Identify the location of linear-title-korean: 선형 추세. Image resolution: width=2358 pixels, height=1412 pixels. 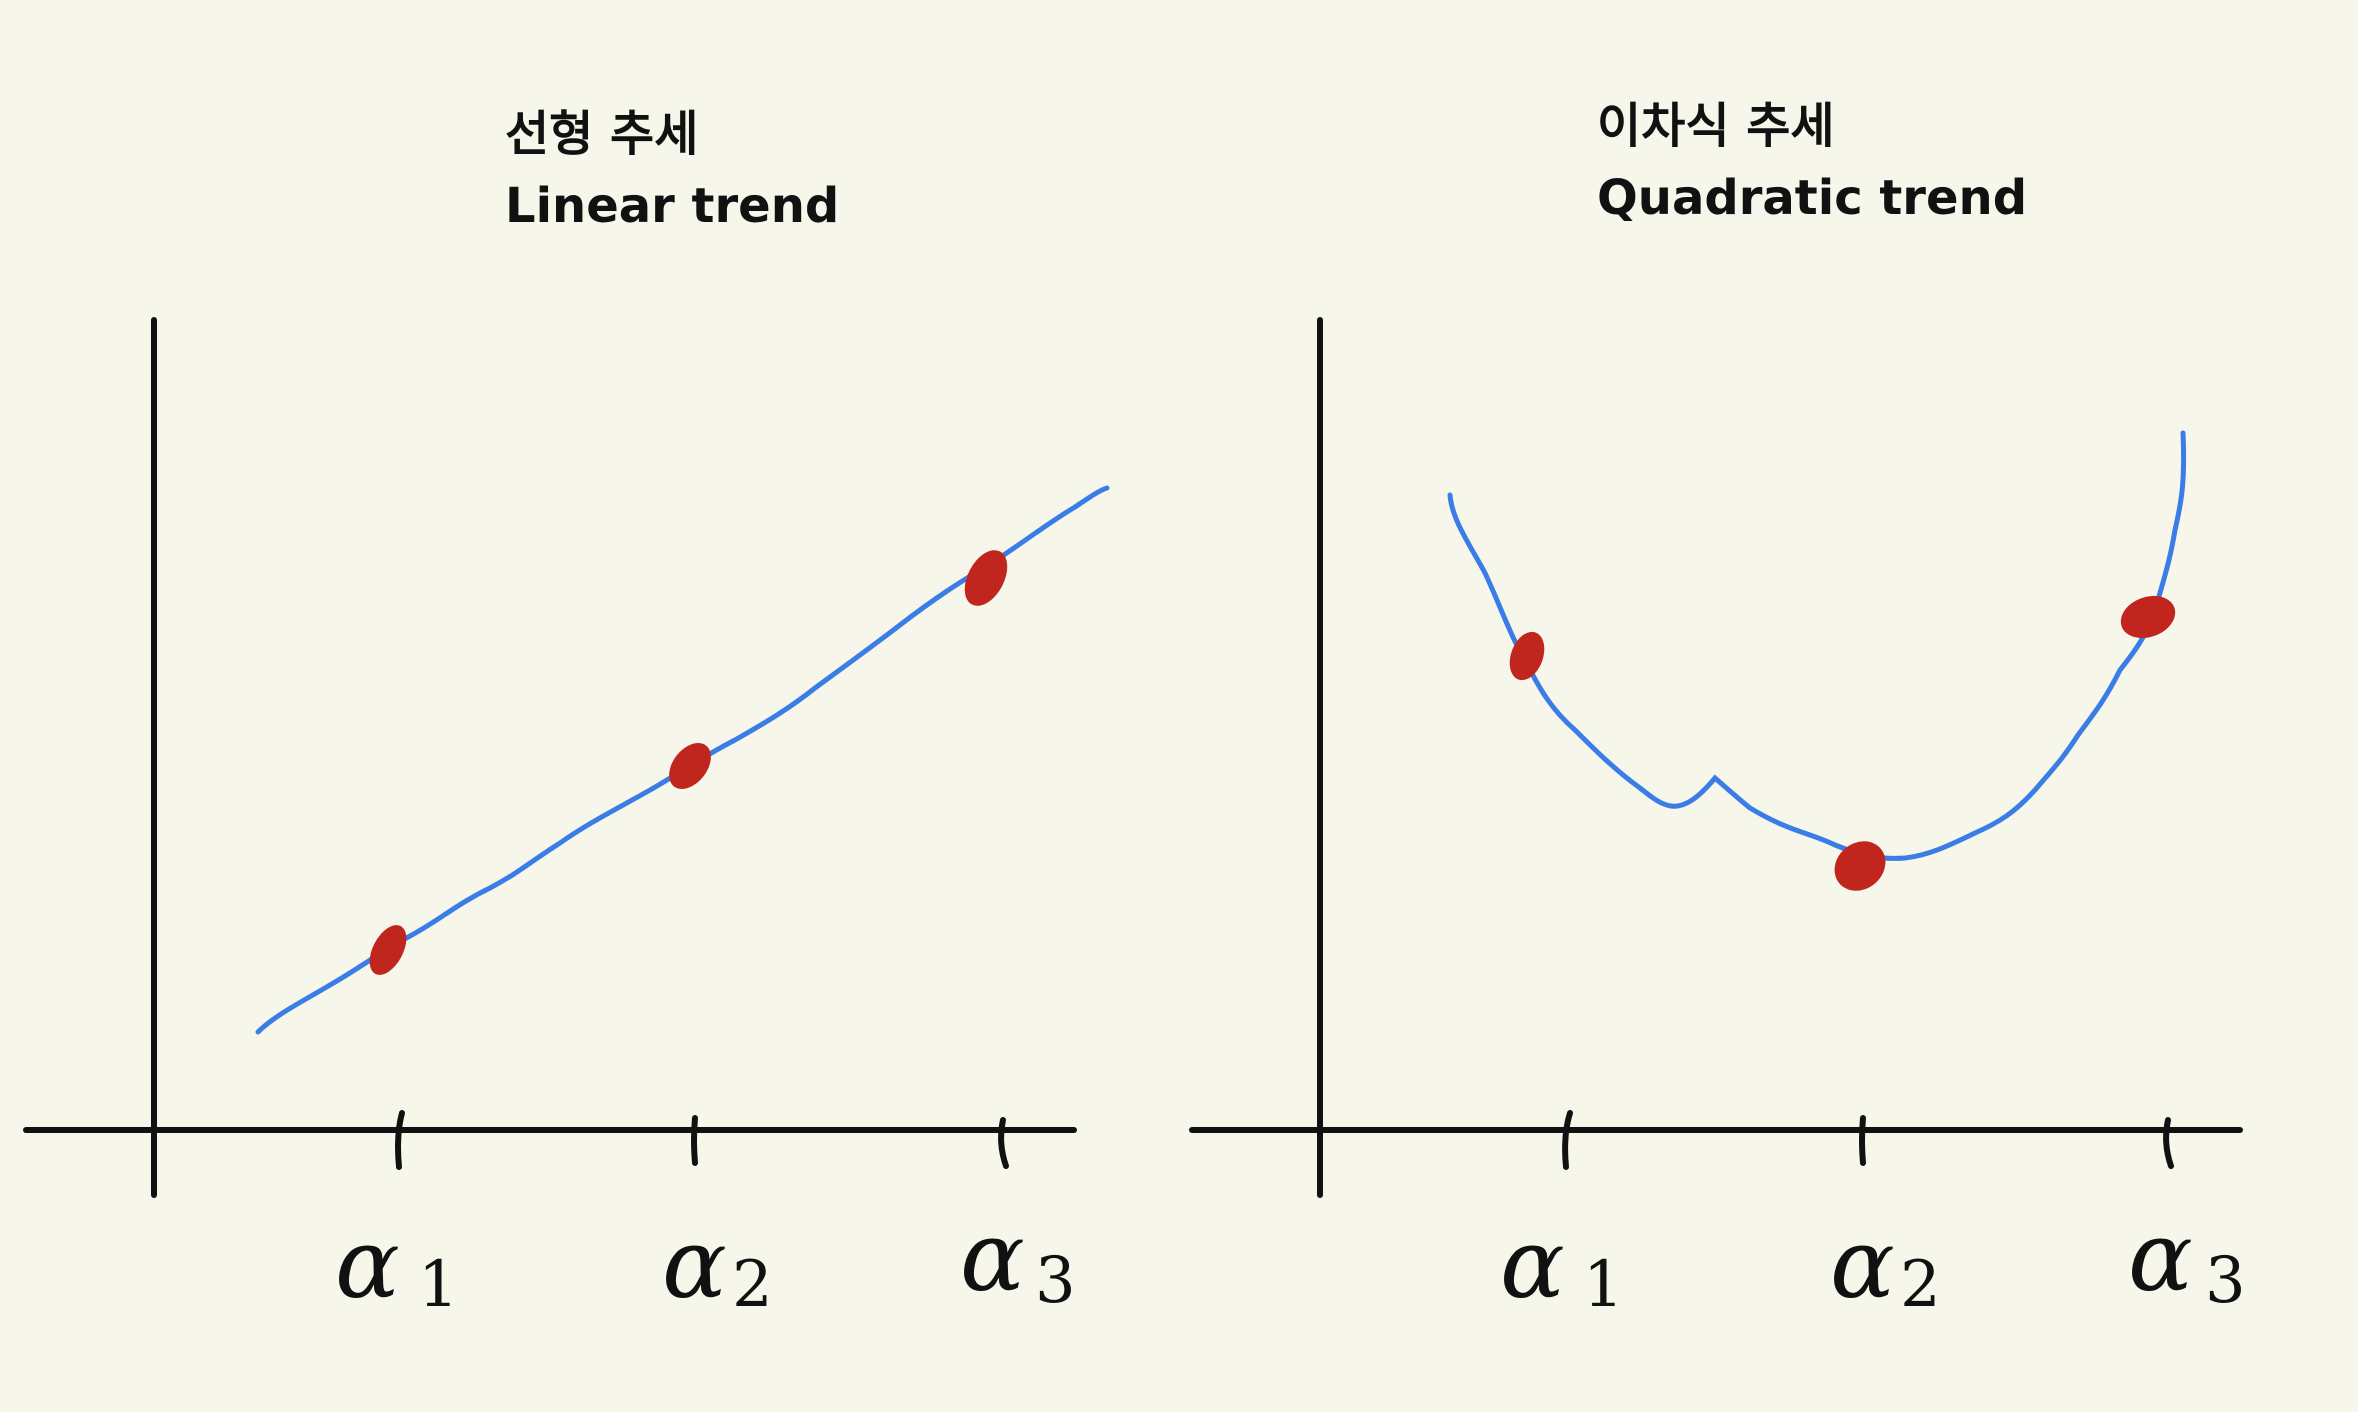
(601, 134).